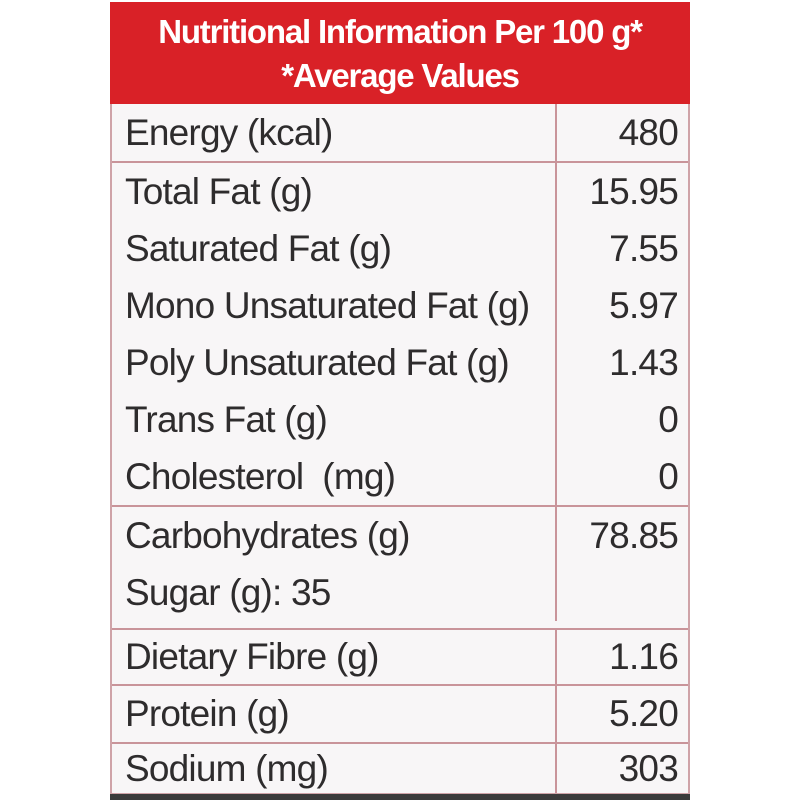 The height and width of the screenshot is (800, 800). What do you see at coordinates (400, 75) in the screenshot?
I see `header-title-line2: *Average Values` at bounding box center [400, 75].